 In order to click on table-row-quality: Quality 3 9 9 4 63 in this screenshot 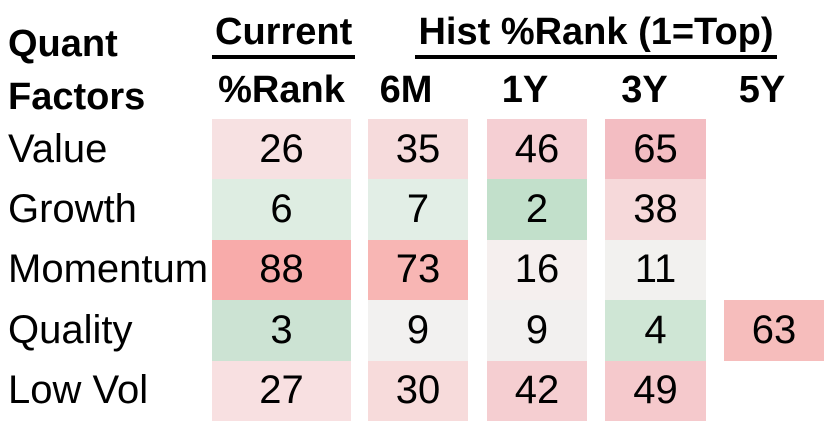, I will do `click(413, 330)`.